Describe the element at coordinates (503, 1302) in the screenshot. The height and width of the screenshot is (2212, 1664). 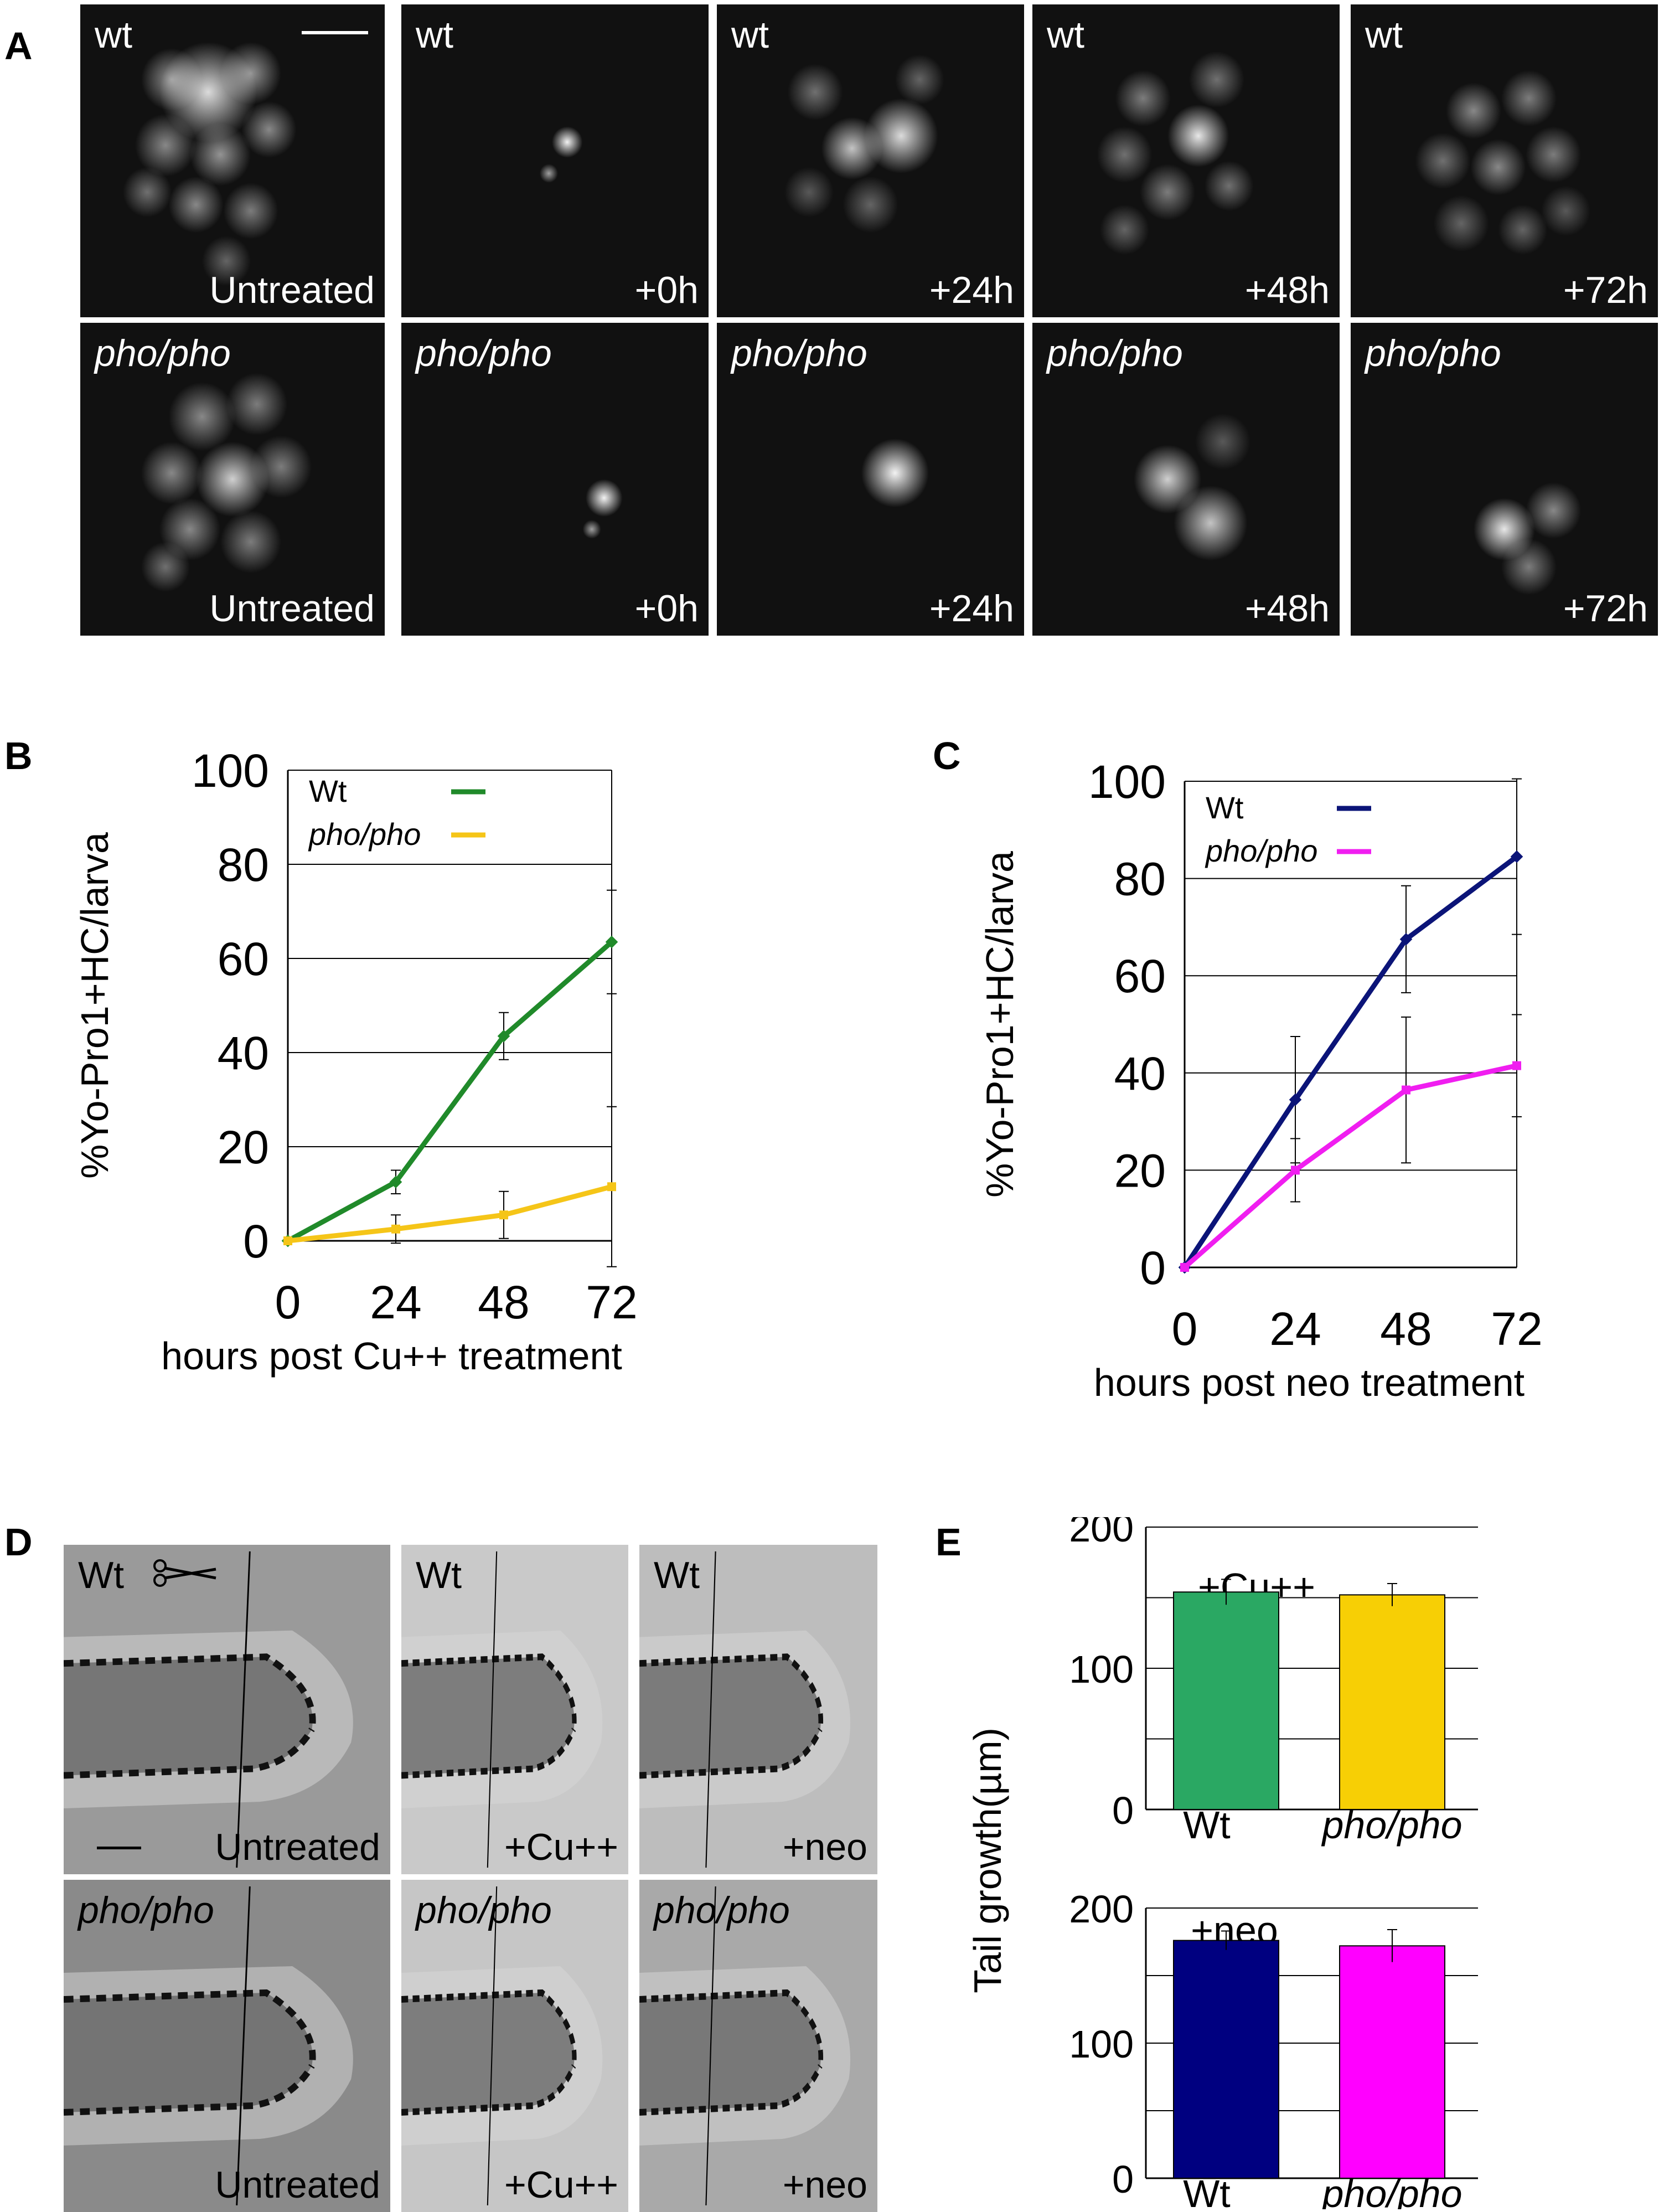
I see `x-tick-label: 48` at that location.